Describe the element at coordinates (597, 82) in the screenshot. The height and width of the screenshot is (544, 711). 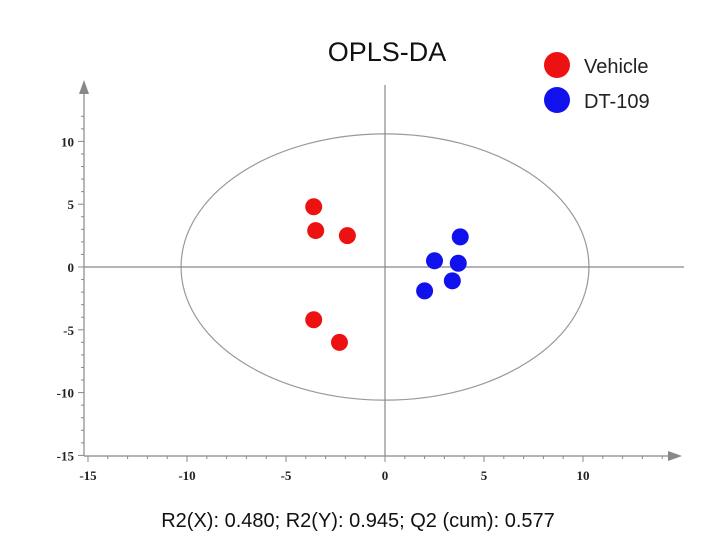
I see `legend: Vehicle DT-109` at that location.